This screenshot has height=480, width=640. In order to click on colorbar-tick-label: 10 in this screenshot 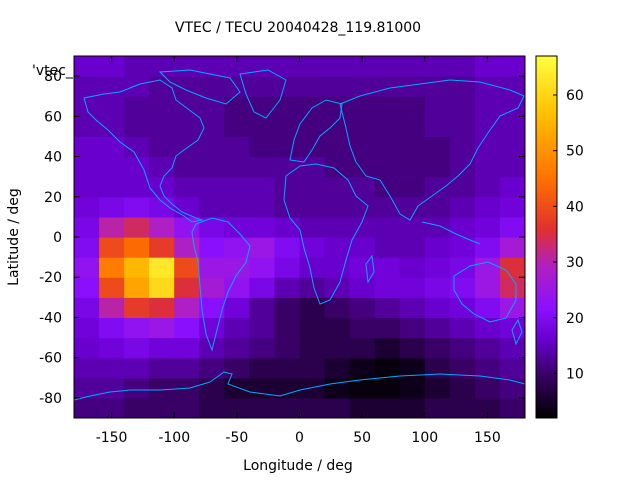, I will do `click(575, 374)`.